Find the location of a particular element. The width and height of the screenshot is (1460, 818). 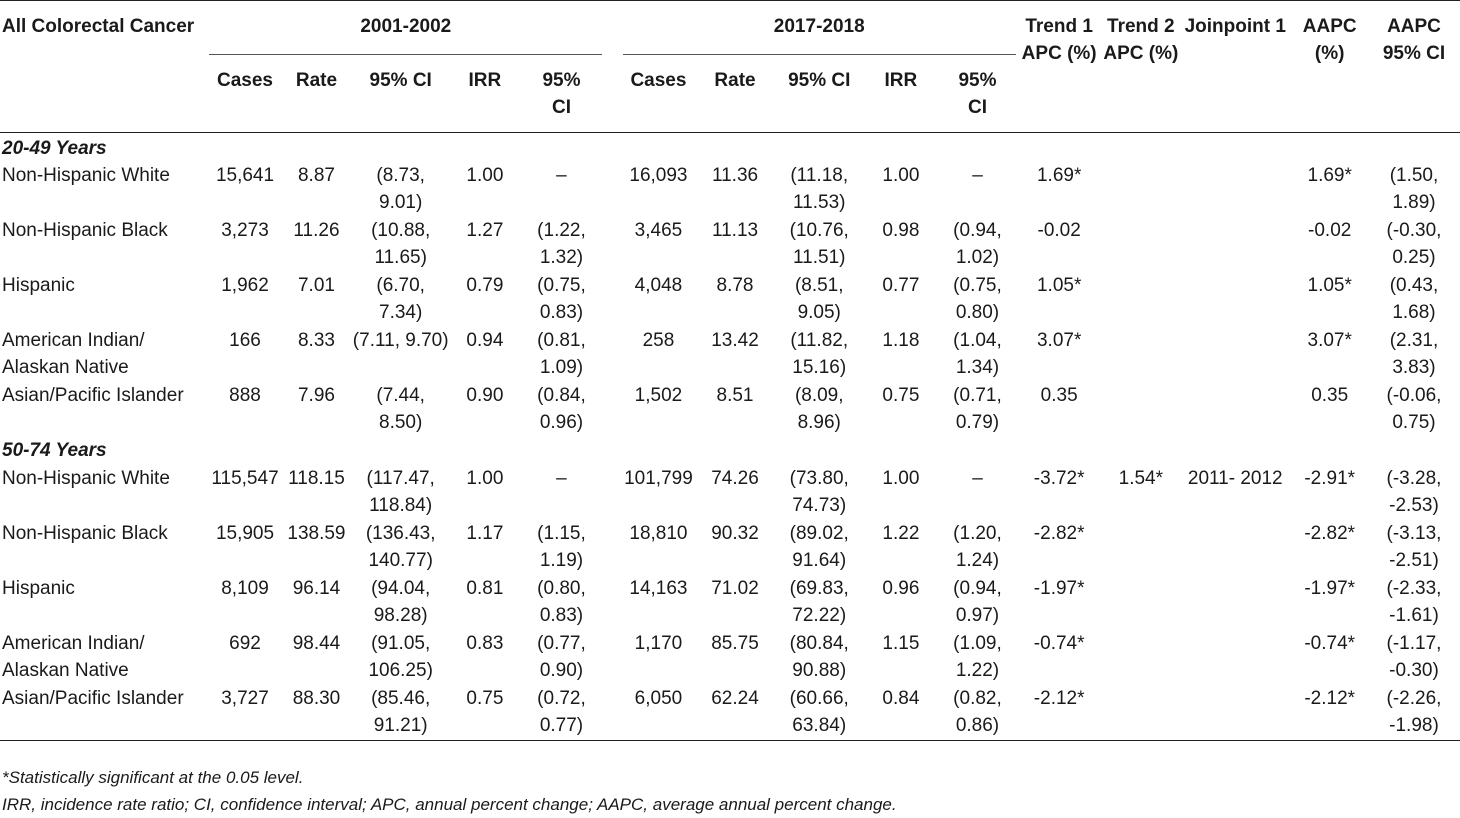

rate-2001-cell: 118.15 is located at coordinates (316, 478).